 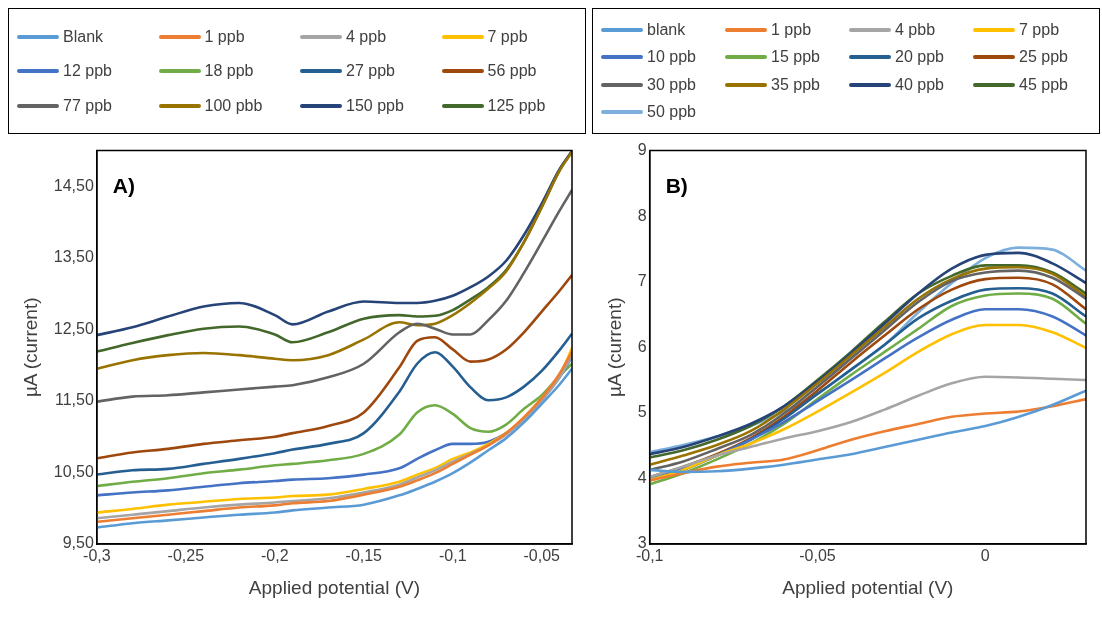 I want to click on legend-label: 10 ppb, so click(x=671, y=57).